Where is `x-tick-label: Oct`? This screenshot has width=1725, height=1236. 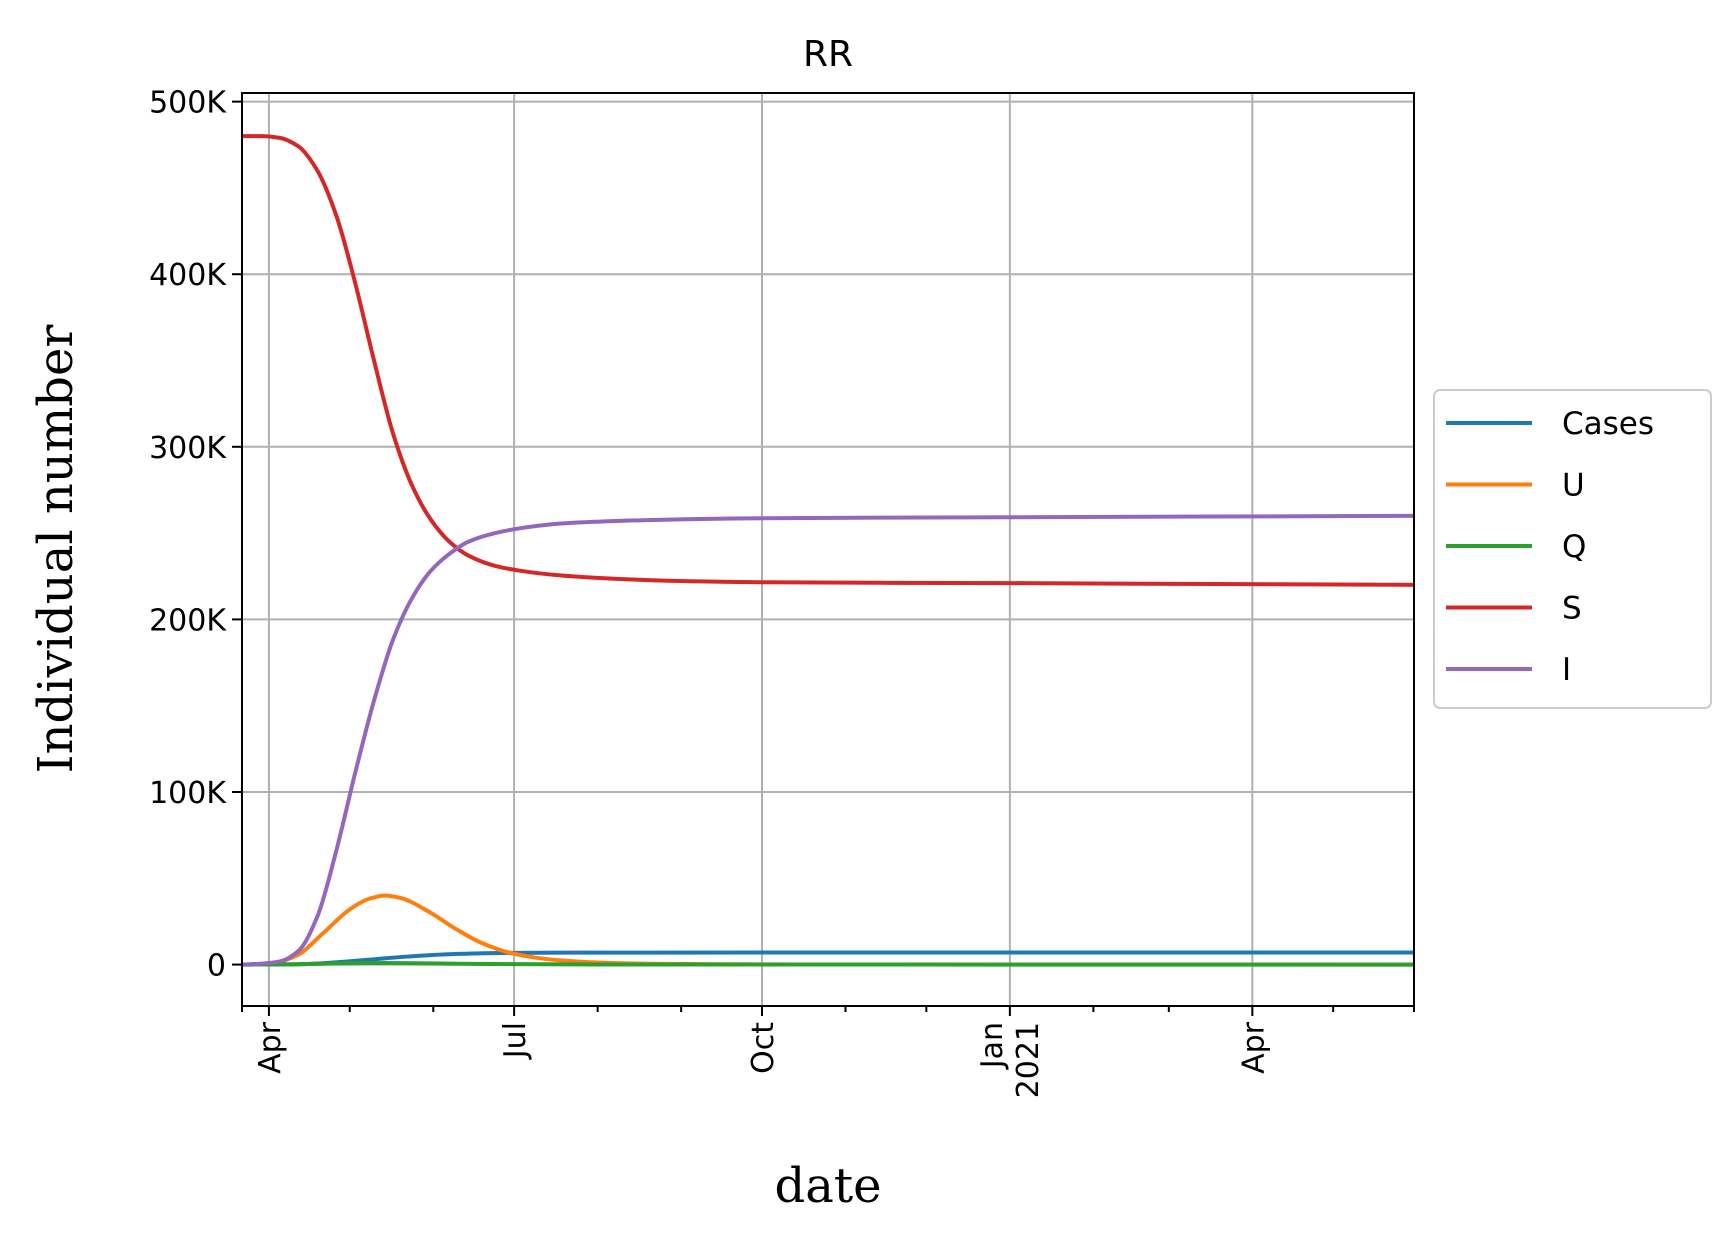
x-tick-label: Oct is located at coordinates (763, 1048).